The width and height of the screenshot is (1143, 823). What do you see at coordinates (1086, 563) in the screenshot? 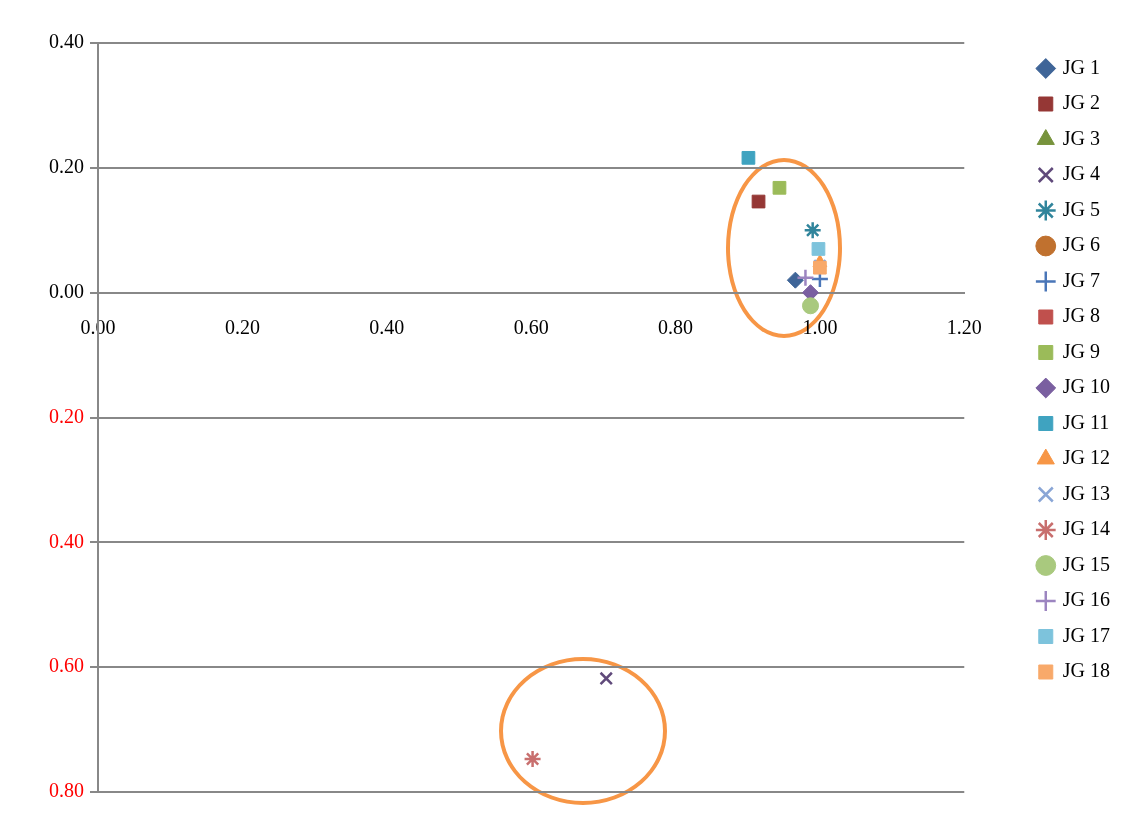
I see `legend-label: JG 15` at bounding box center [1086, 563].